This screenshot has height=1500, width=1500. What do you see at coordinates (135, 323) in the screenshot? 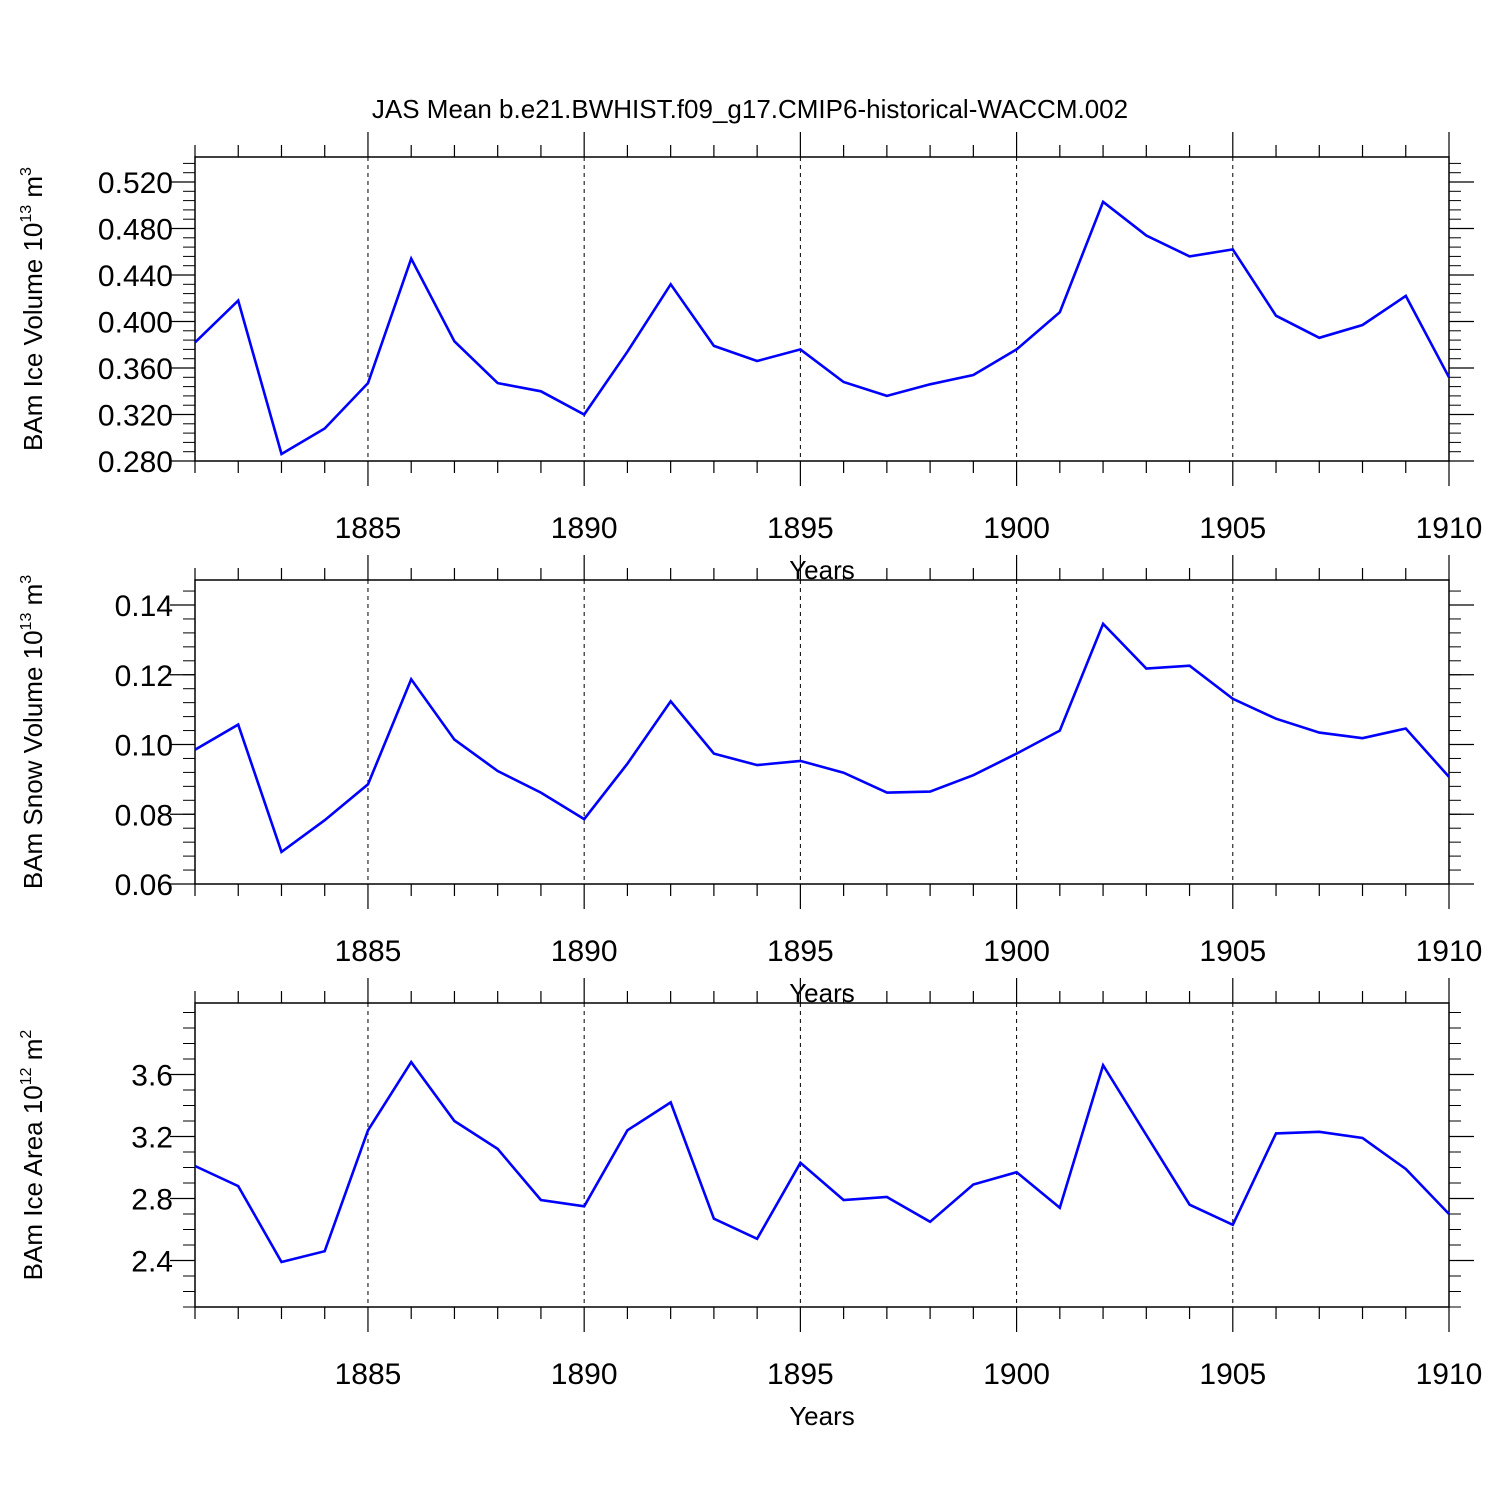
I see `y-tick-label: 0.400` at bounding box center [135, 323].